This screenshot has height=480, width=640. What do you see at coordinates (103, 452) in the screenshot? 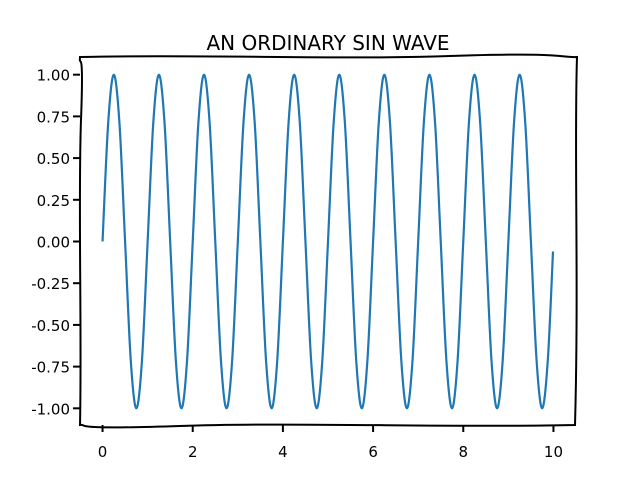
I see `x-tick-label: 0` at bounding box center [103, 452].